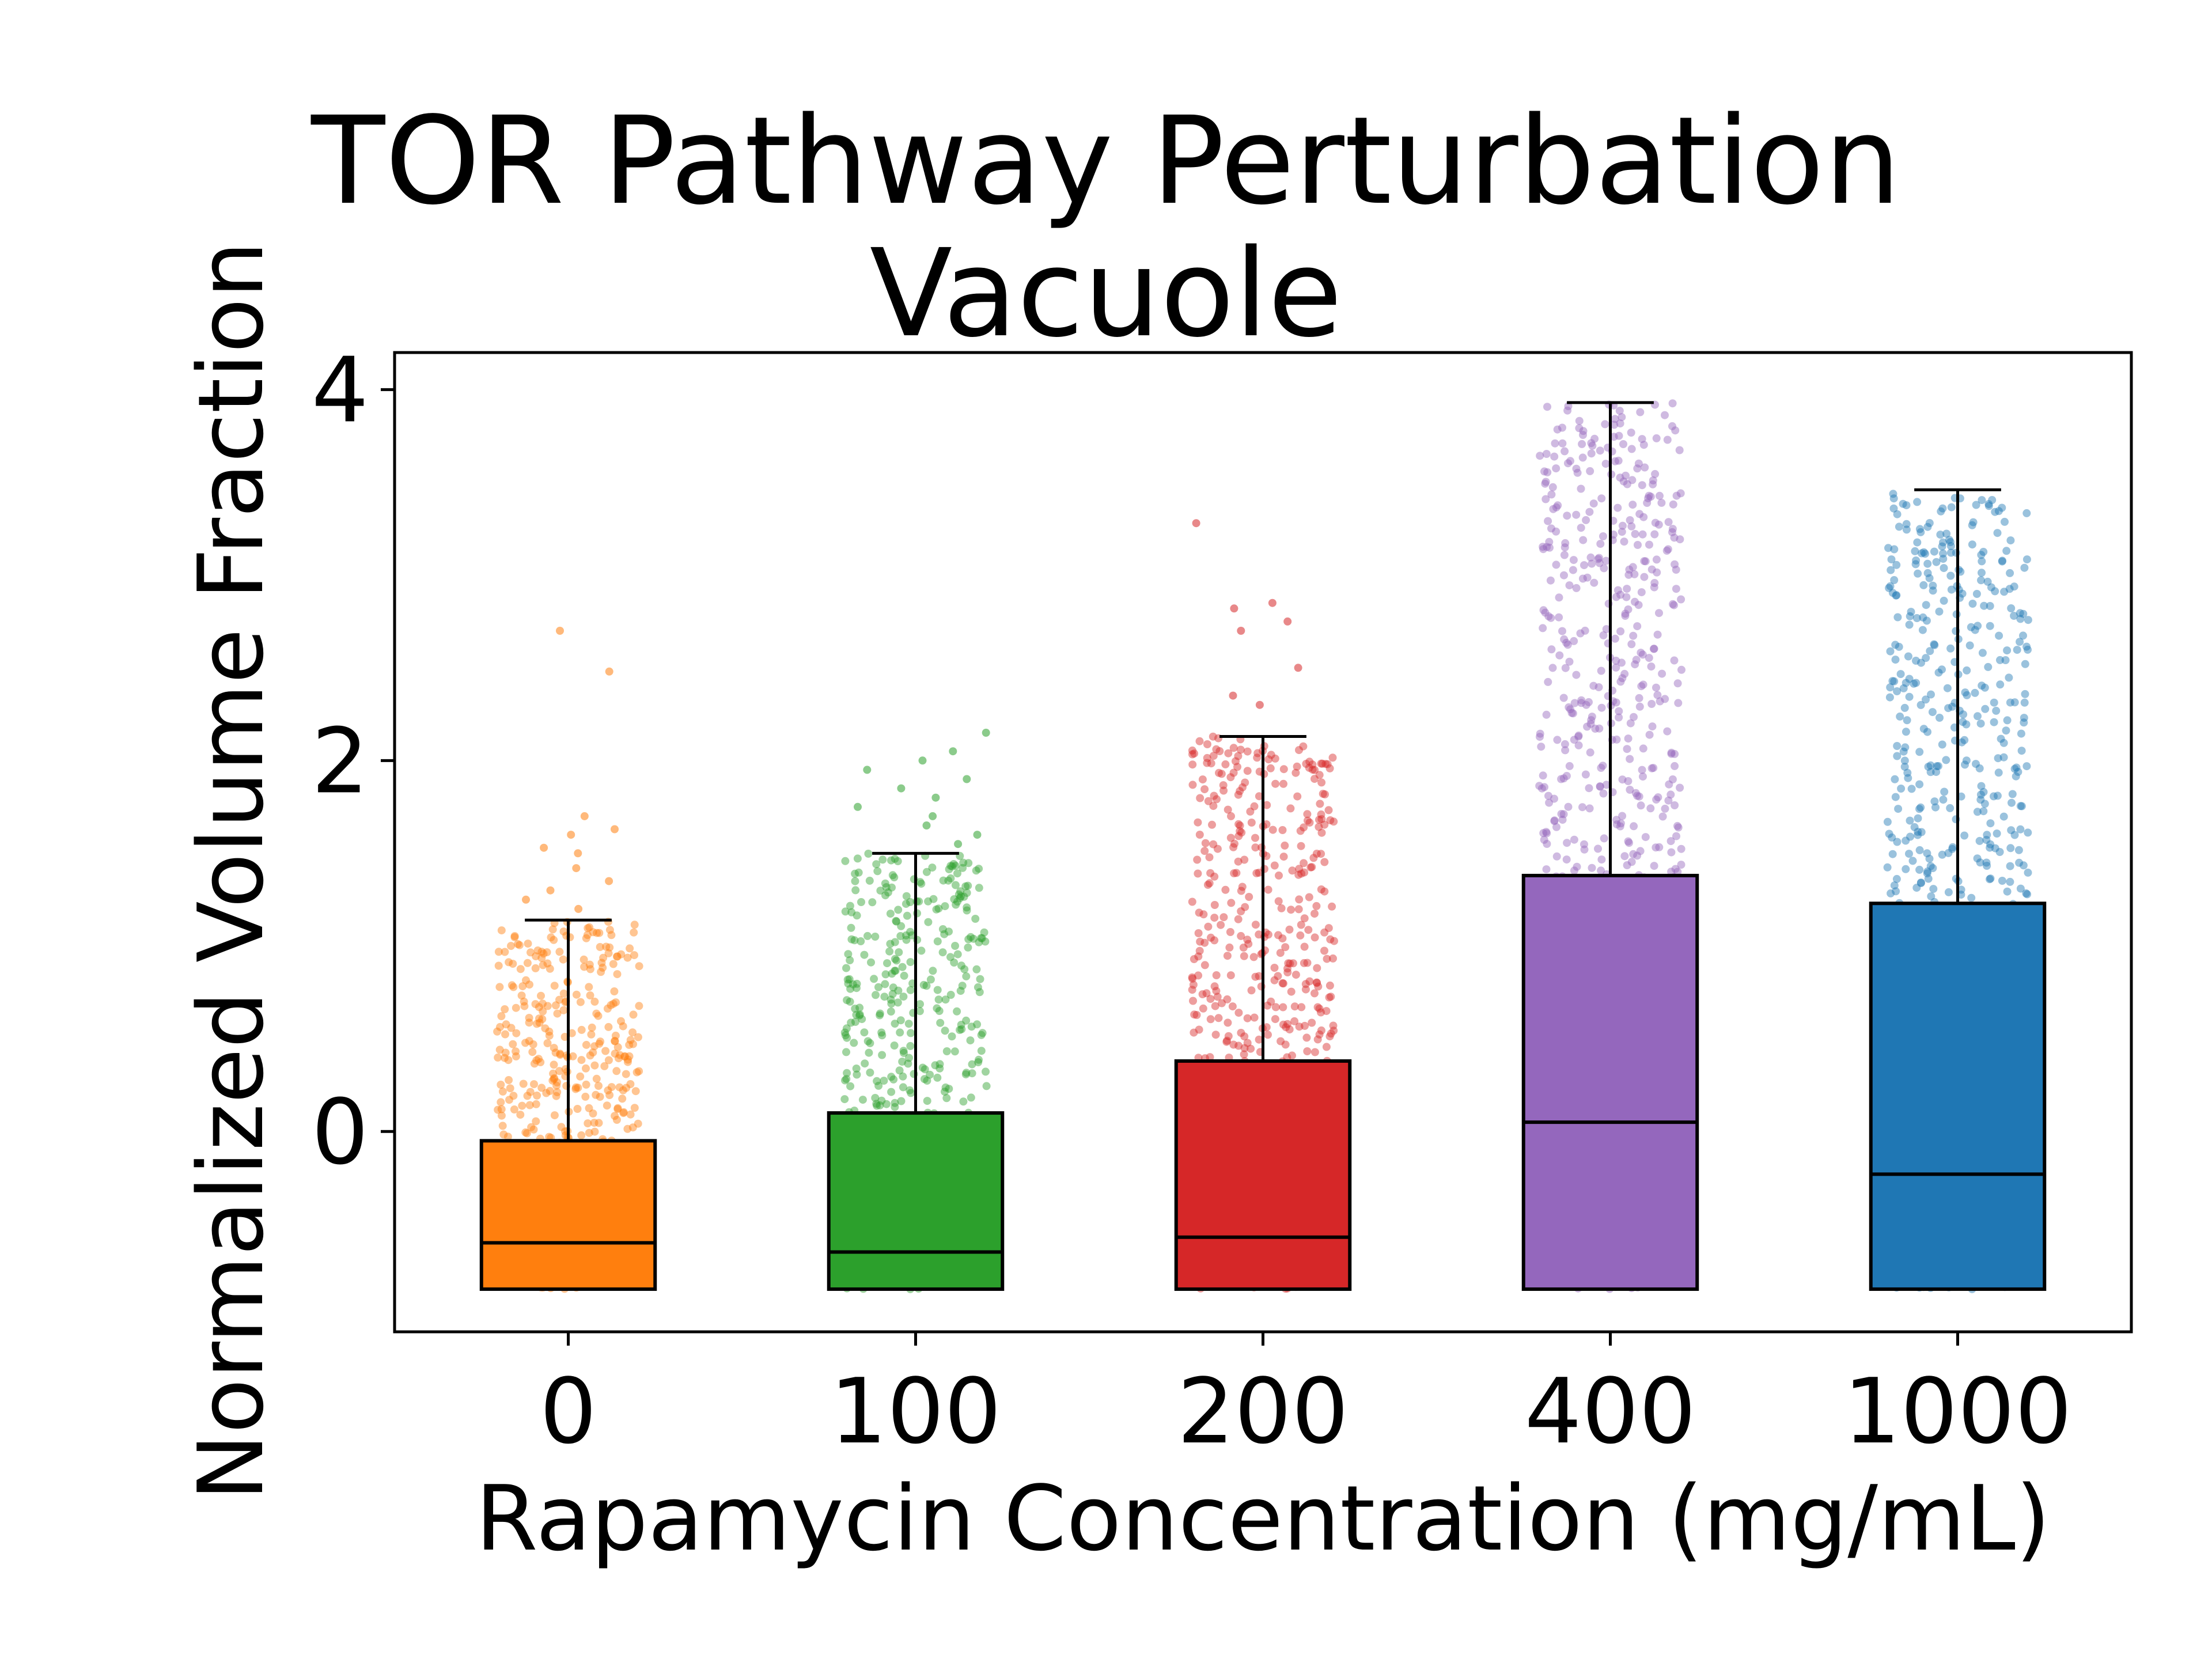 The image size is (2212, 1659). I want to click on x-tick-label: 1000, so click(1957, 1411).